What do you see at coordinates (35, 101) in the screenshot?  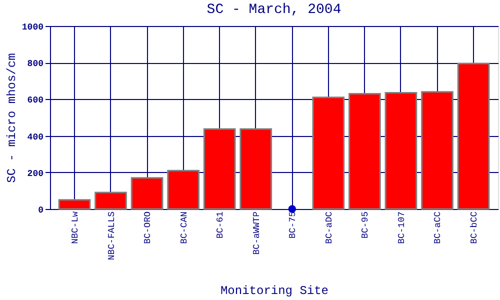 I see `y-tick-label: 600` at bounding box center [35, 101].